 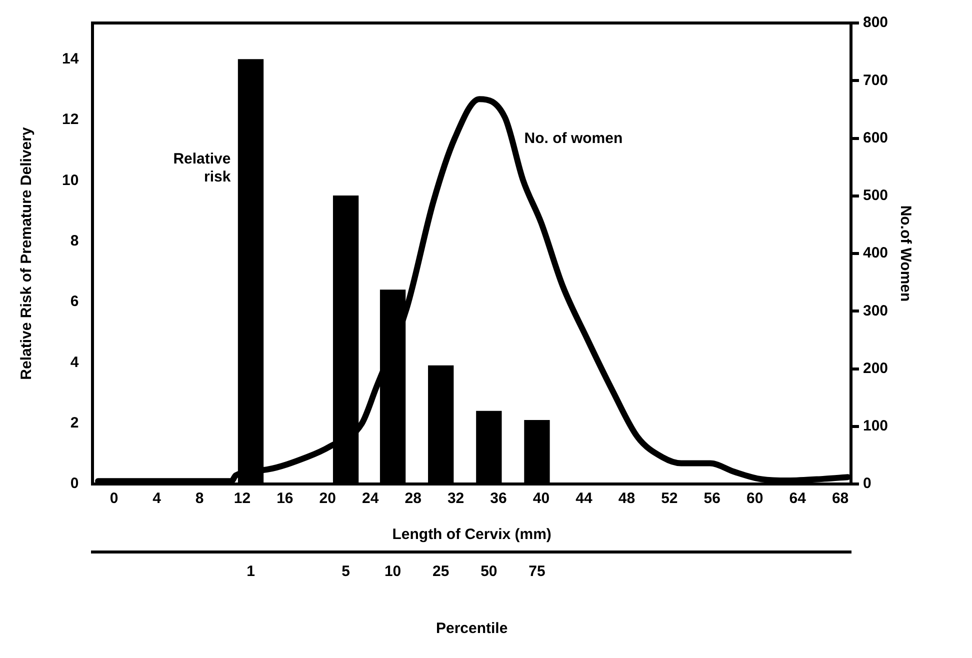 What do you see at coordinates (472, 535) in the screenshot?
I see `x-axis-title: Length of Cervix (mm)` at bounding box center [472, 535].